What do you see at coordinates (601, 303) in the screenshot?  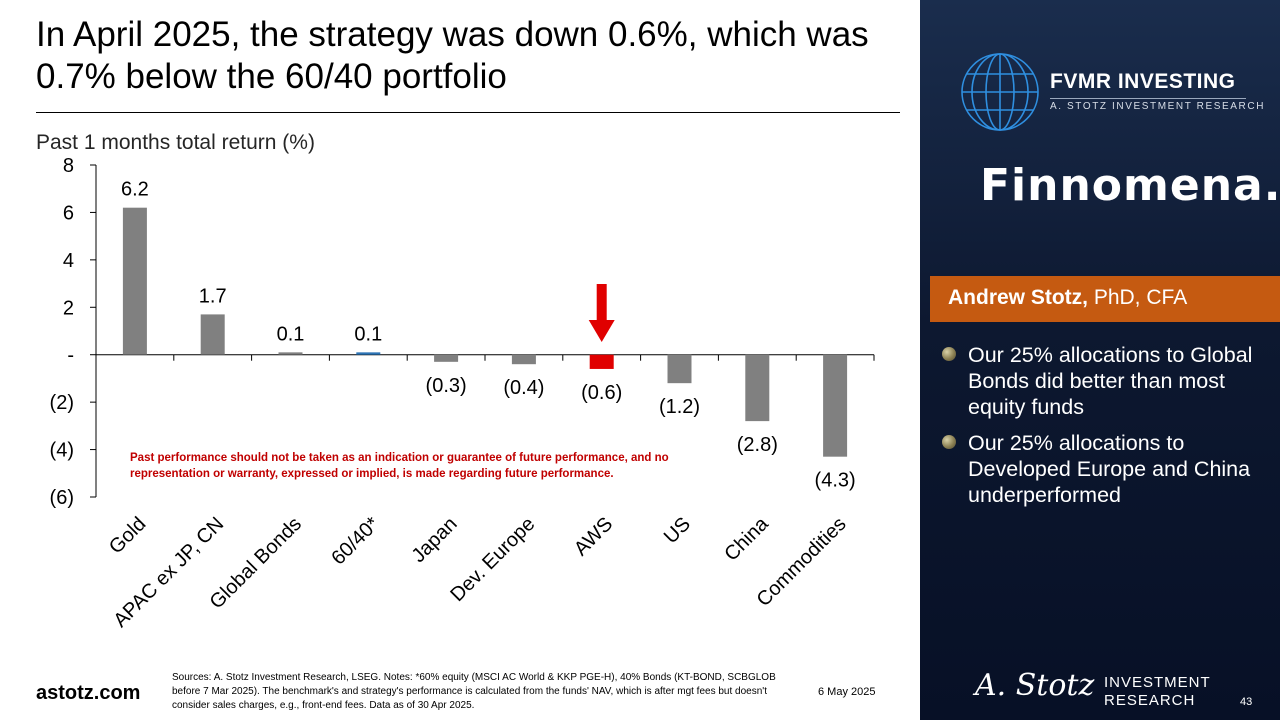 I see `arrow-shaft` at bounding box center [601, 303].